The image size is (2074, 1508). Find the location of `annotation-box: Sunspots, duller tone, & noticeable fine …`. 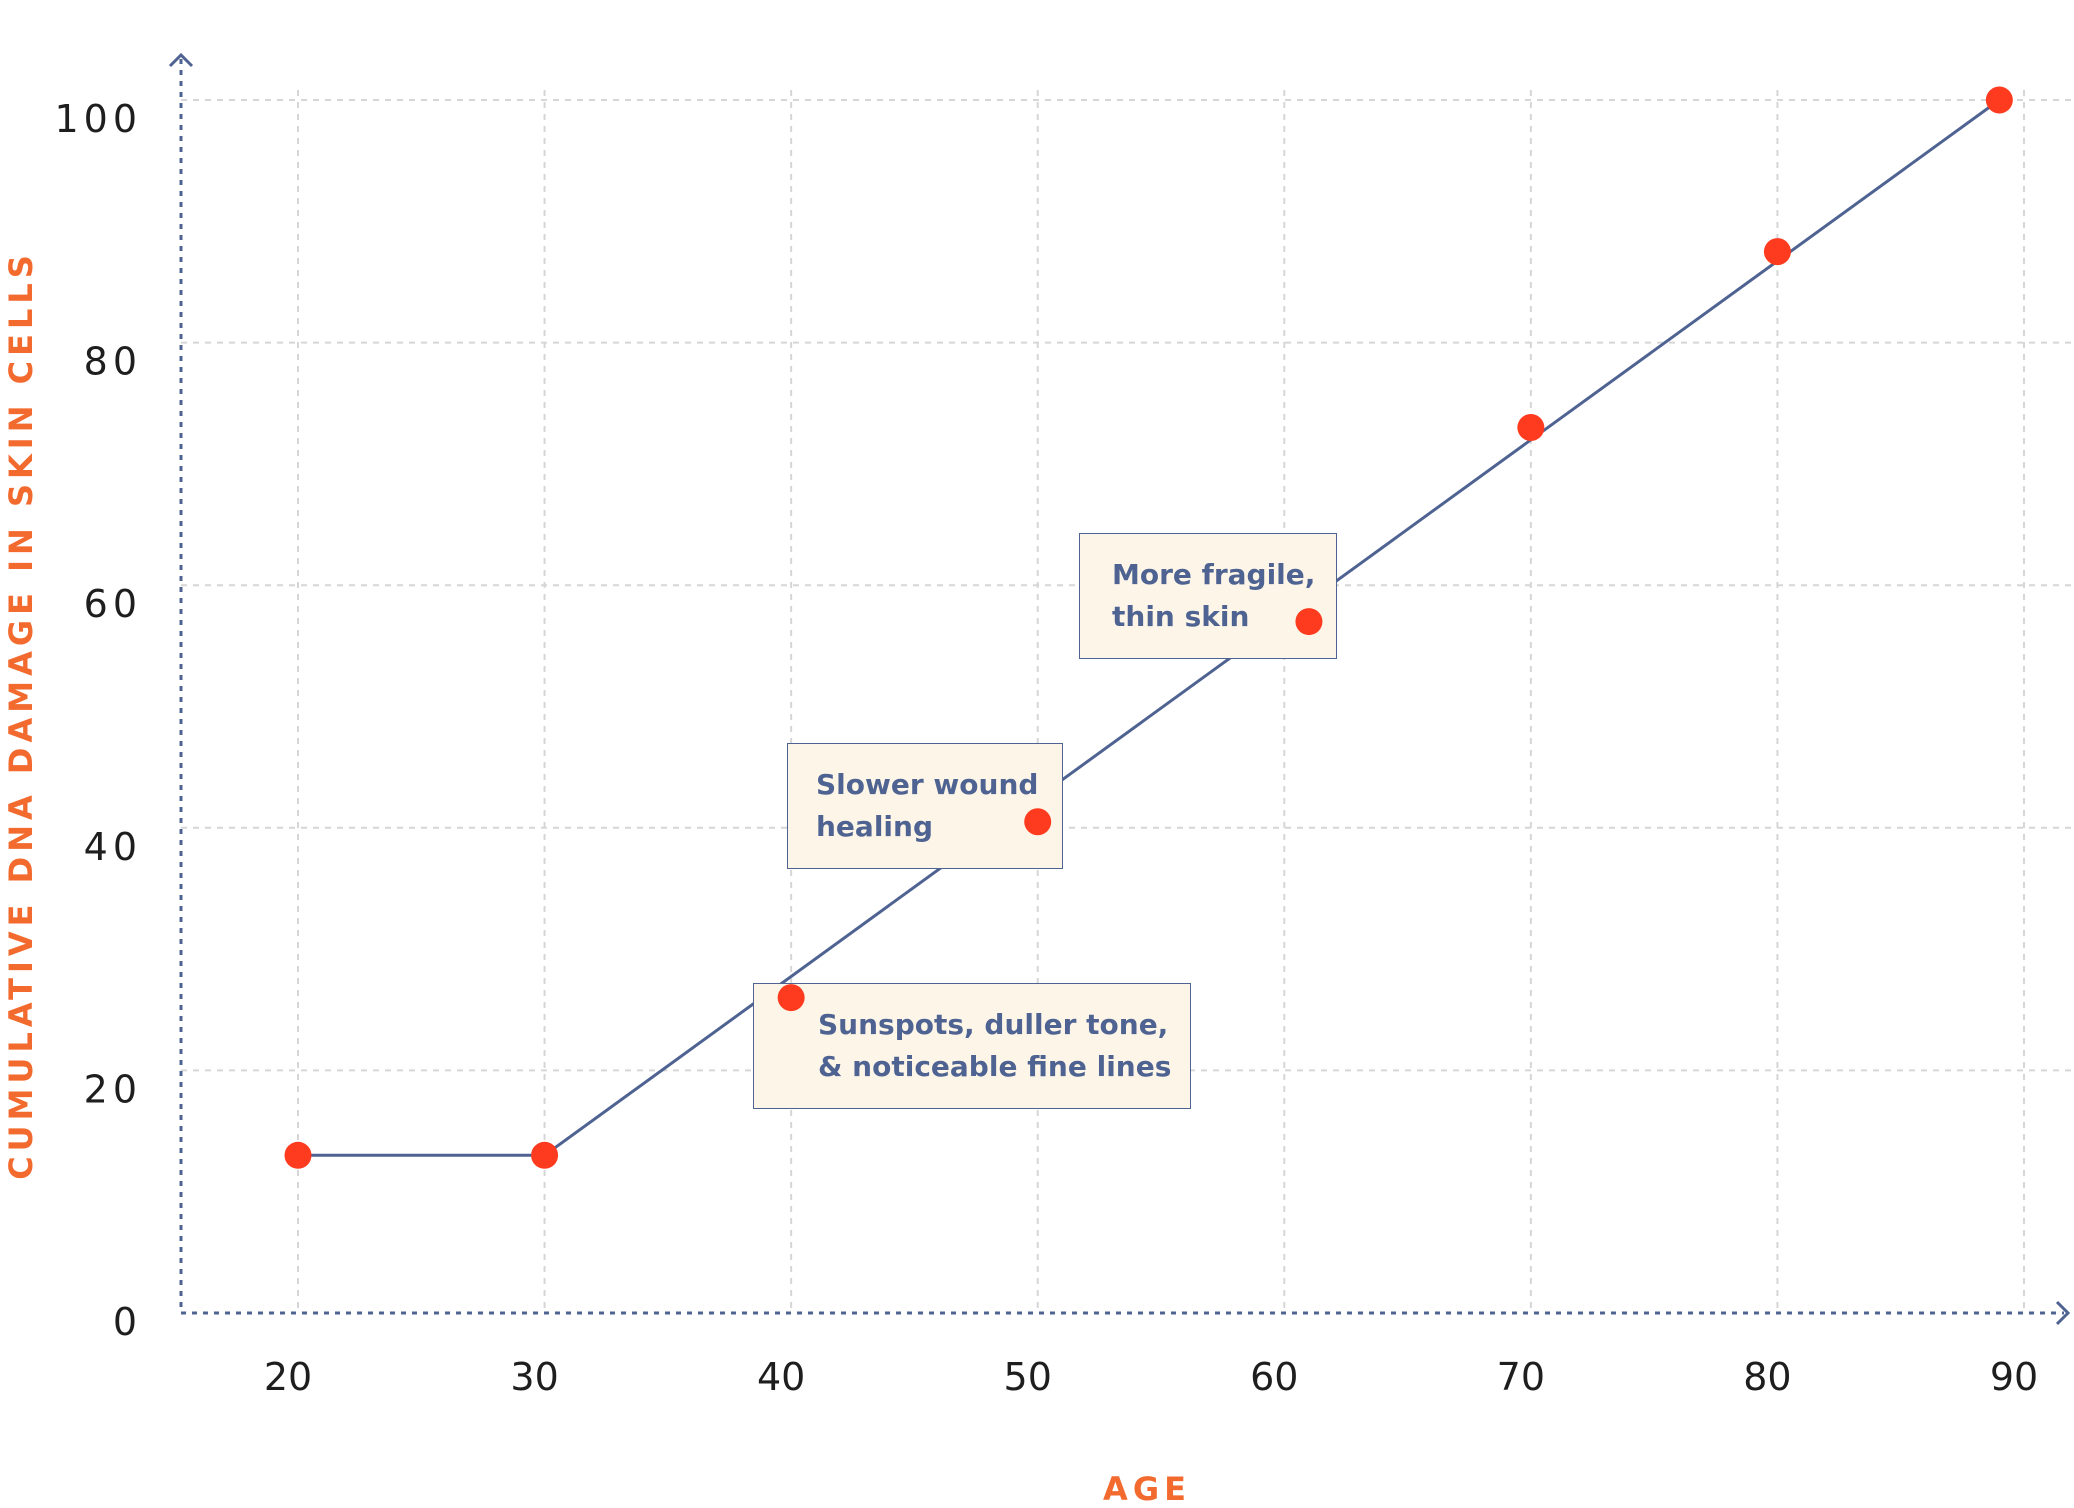

annotation-box: Sunspots, duller tone, & noticeable fine … is located at coordinates (972, 1046).